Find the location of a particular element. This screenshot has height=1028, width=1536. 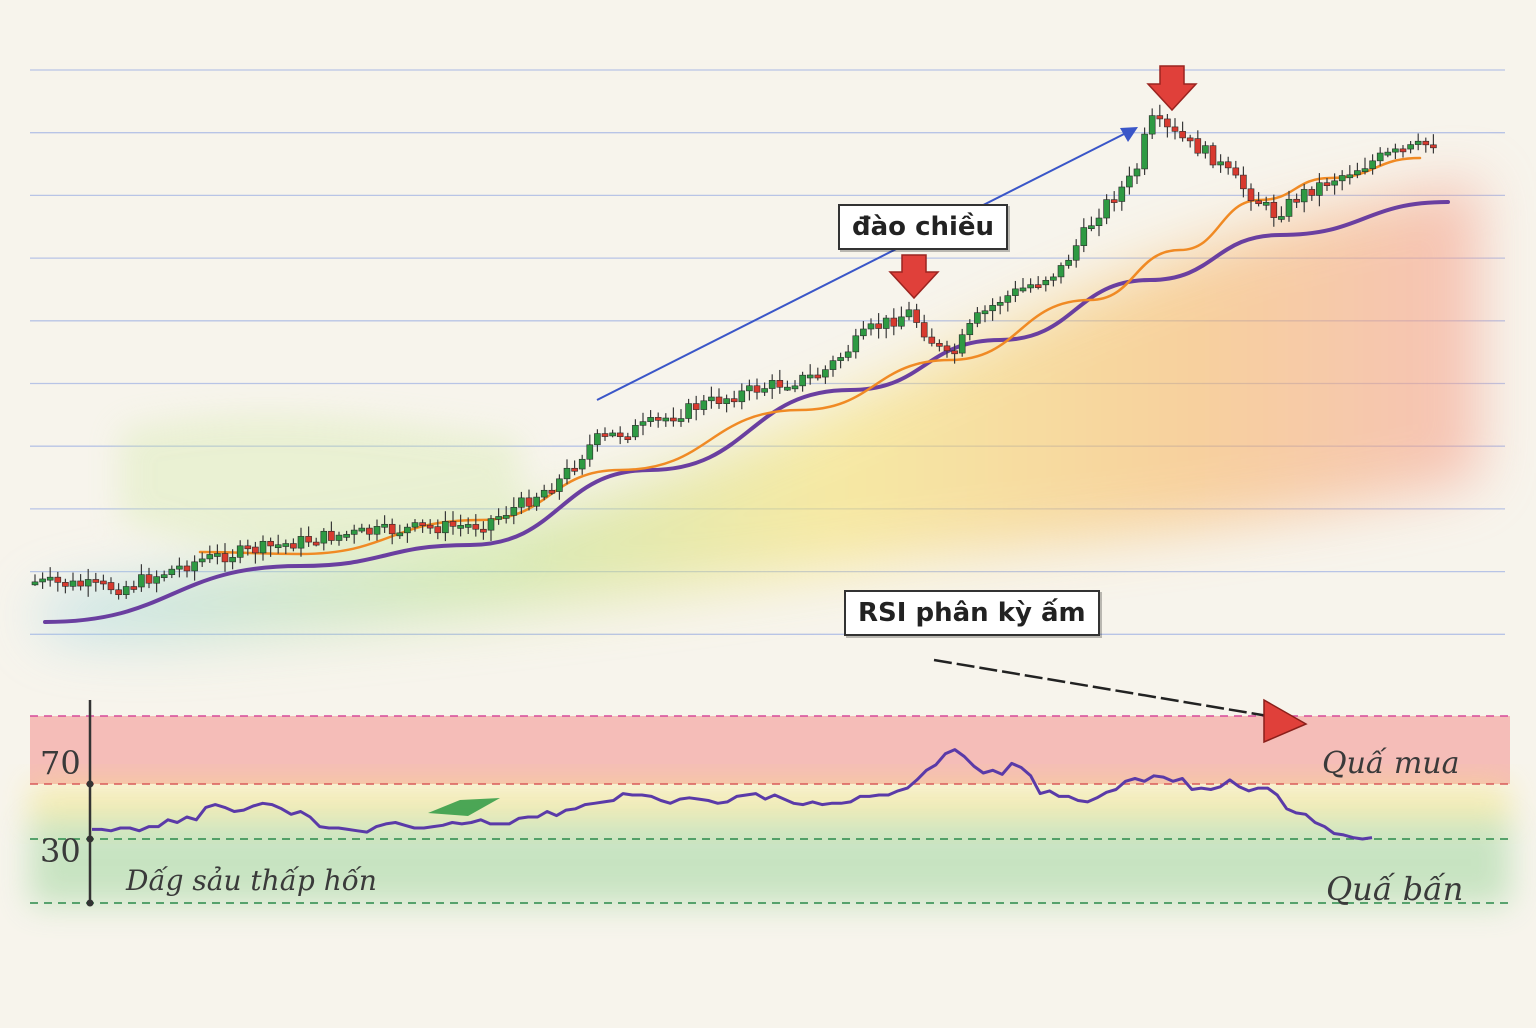

trend-arrow is located at coordinates (867, 264).